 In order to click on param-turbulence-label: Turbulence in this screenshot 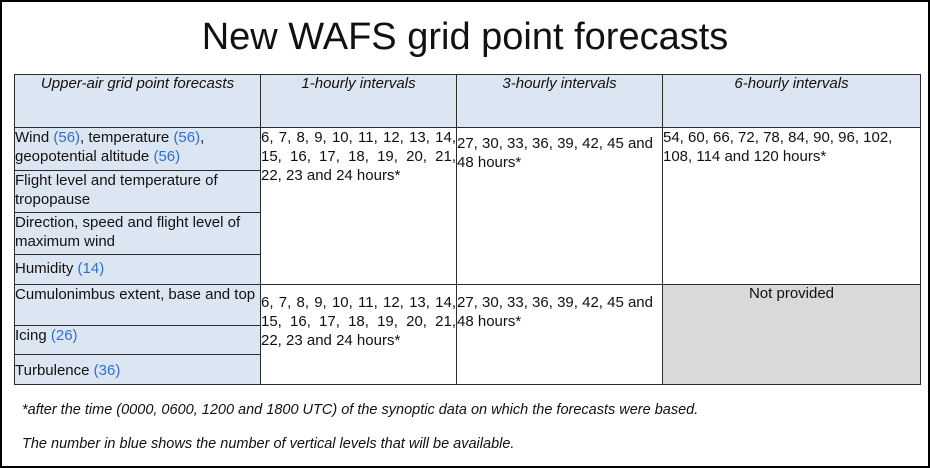, I will do `click(52, 370)`.